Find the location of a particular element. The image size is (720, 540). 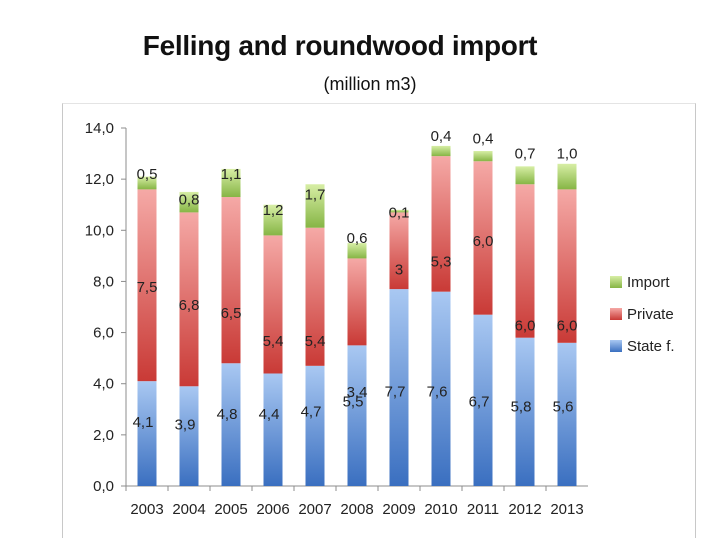

bar-state-f--2011 is located at coordinates (483, 400).